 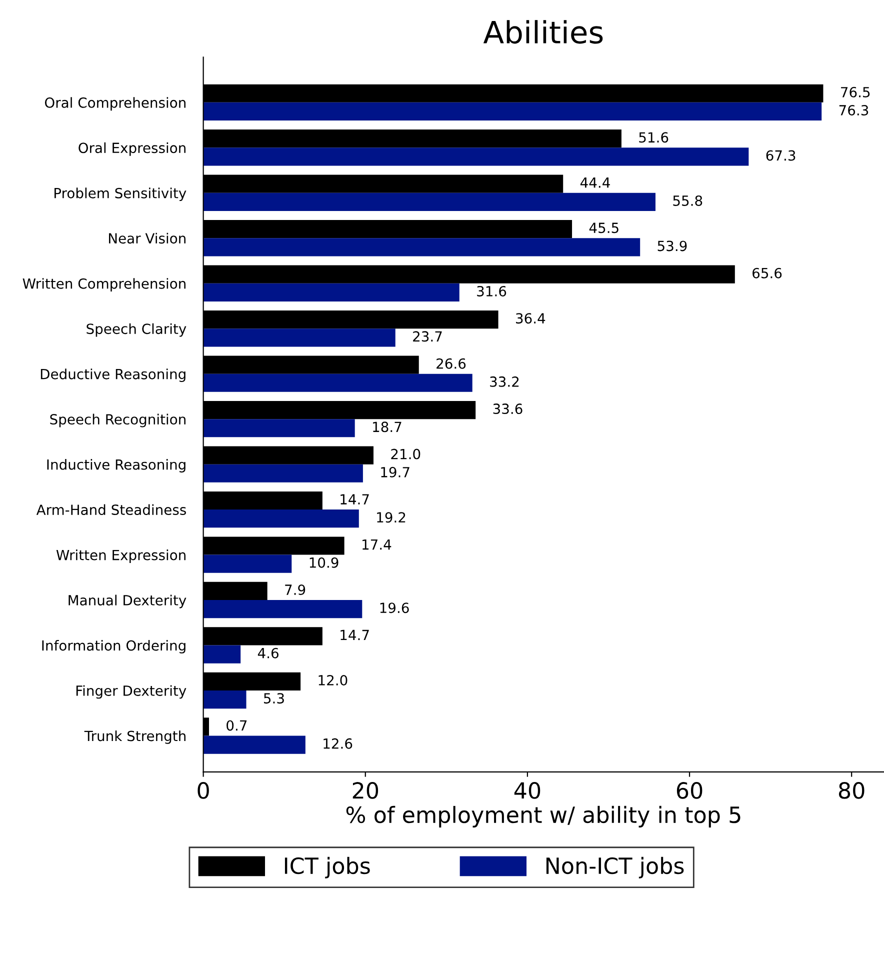 I want to click on data-label: 76.3, so click(x=853, y=110).